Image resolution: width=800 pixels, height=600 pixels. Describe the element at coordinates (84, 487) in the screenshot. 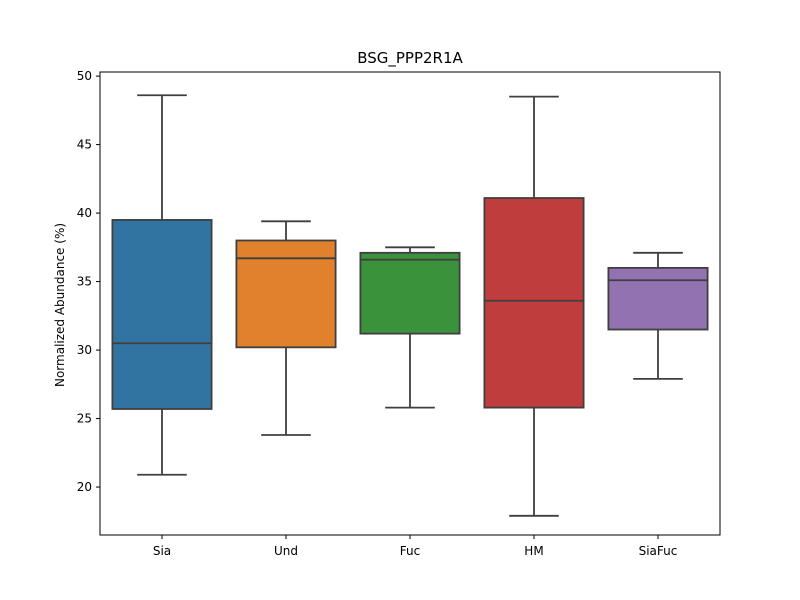

I see `y-tick-label-20: 20` at that location.